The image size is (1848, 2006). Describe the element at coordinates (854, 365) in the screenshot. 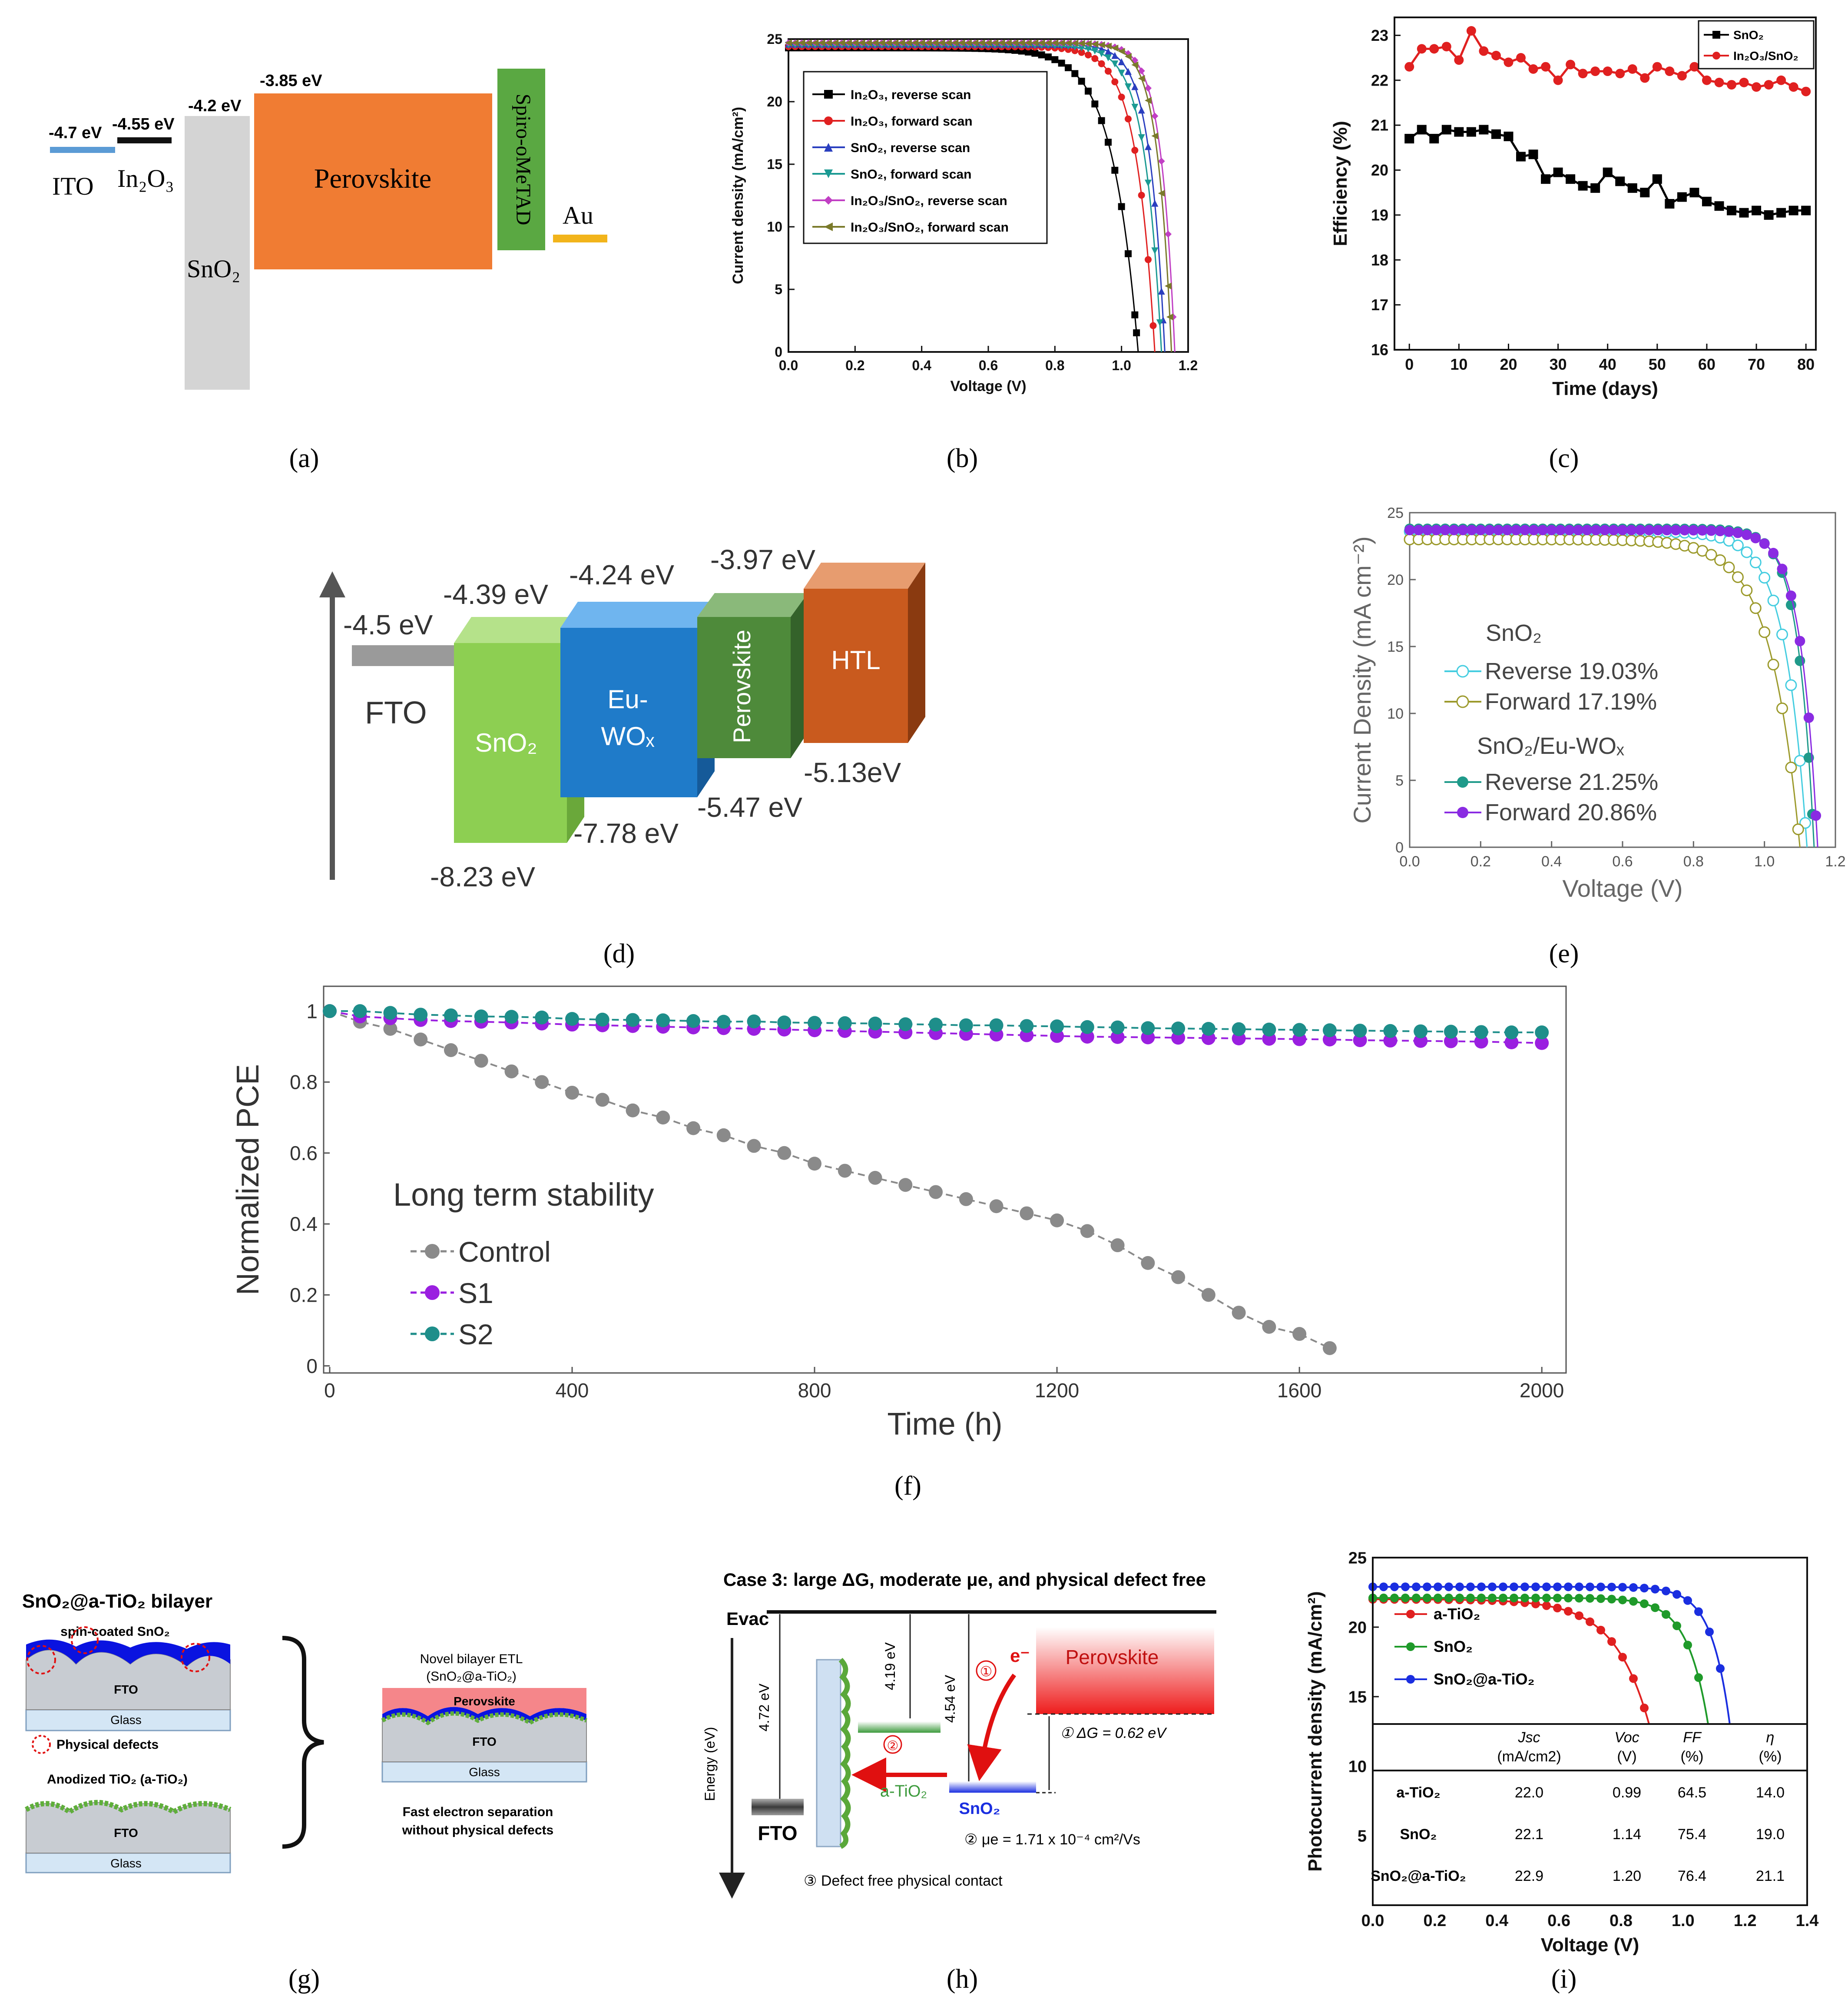

I see `x-tick-label: 0.2` at that location.